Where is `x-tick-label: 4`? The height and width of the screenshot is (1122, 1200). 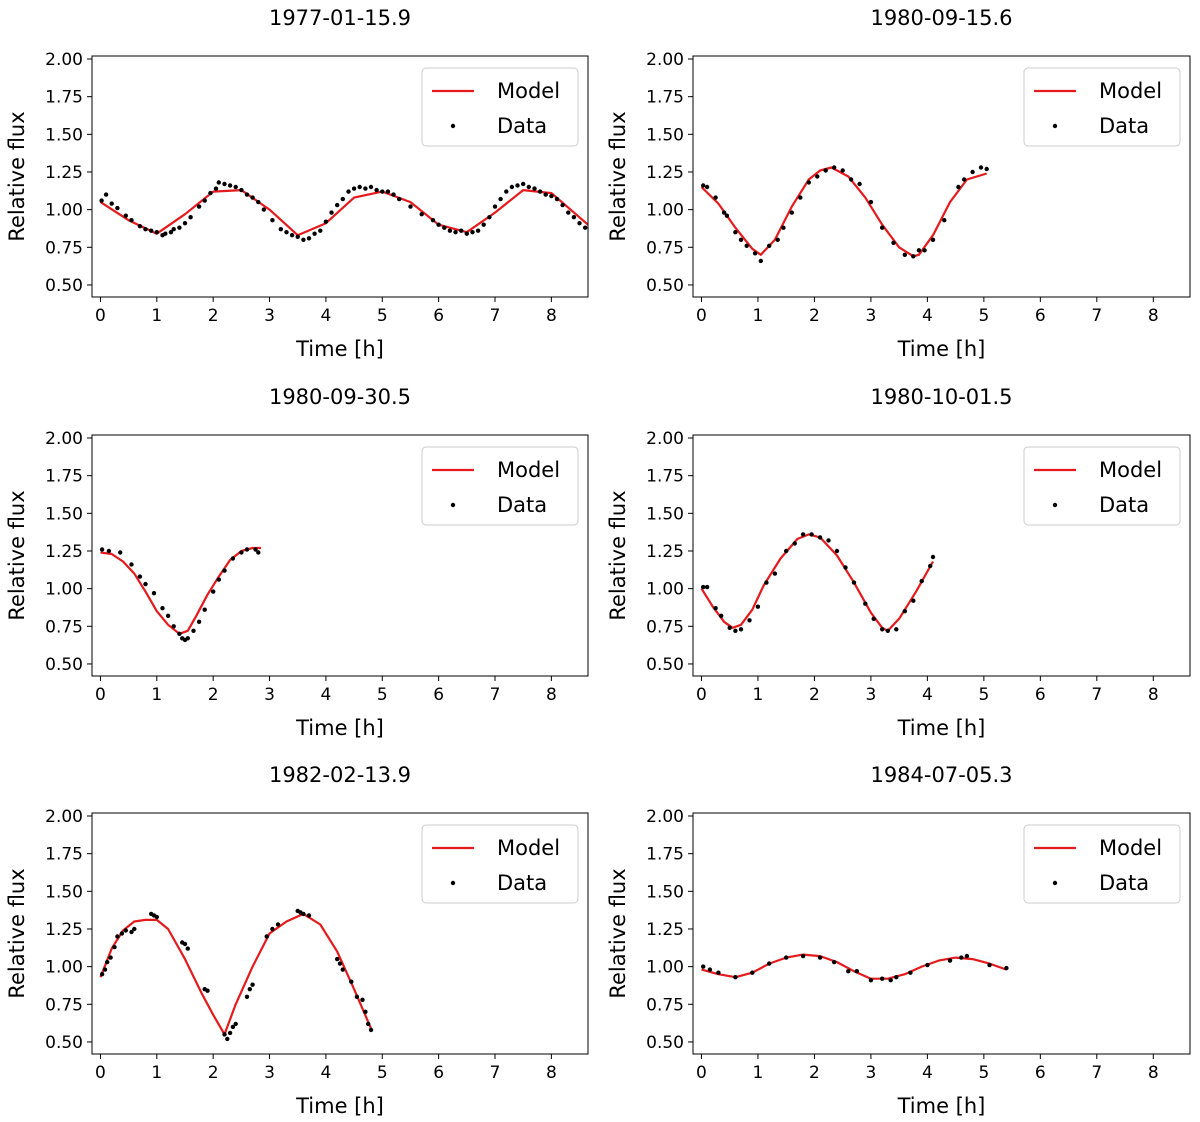
x-tick-label: 4 is located at coordinates (927, 1073).